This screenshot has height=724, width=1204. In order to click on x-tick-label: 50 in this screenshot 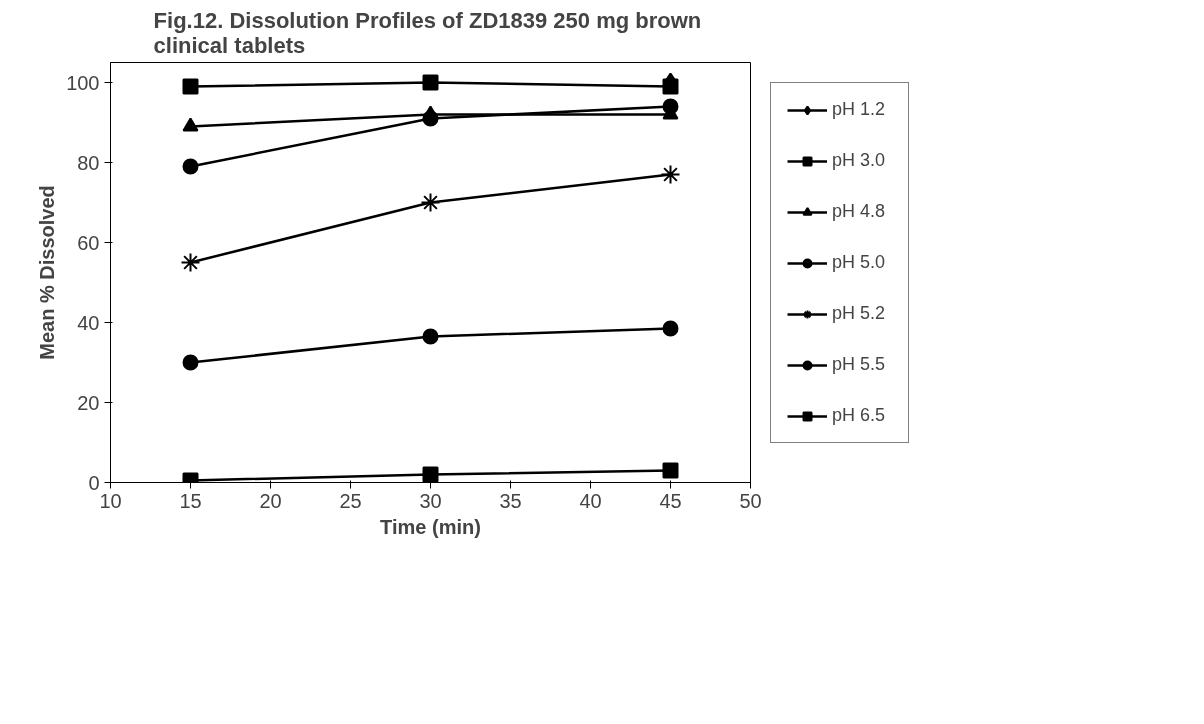, I will do `click(750, 500)`.